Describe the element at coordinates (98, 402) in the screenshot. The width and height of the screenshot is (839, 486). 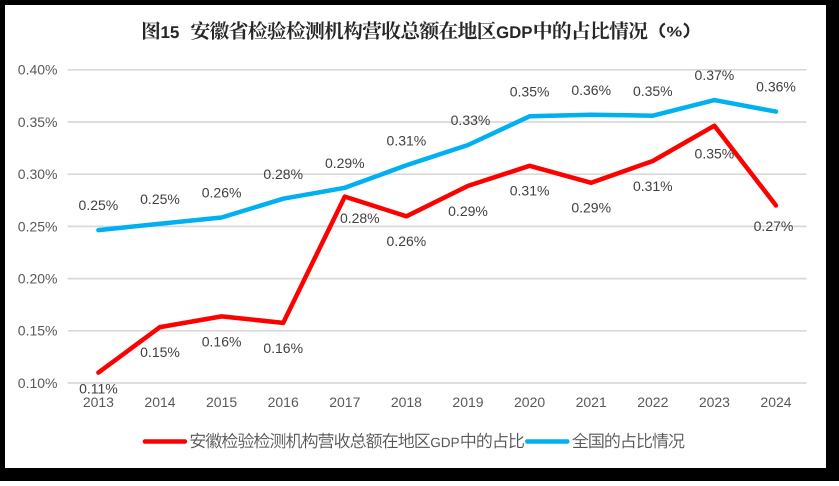
I see `svg-text: 2013` at that location.